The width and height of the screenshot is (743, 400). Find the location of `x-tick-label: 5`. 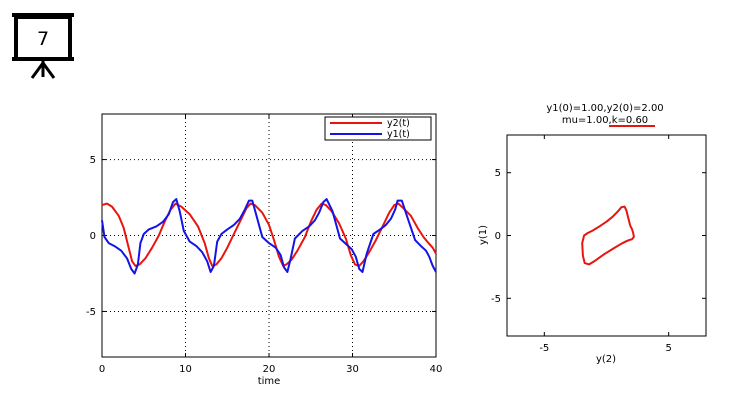

x-tick-label: 5 is located at coordinates (669, 348).